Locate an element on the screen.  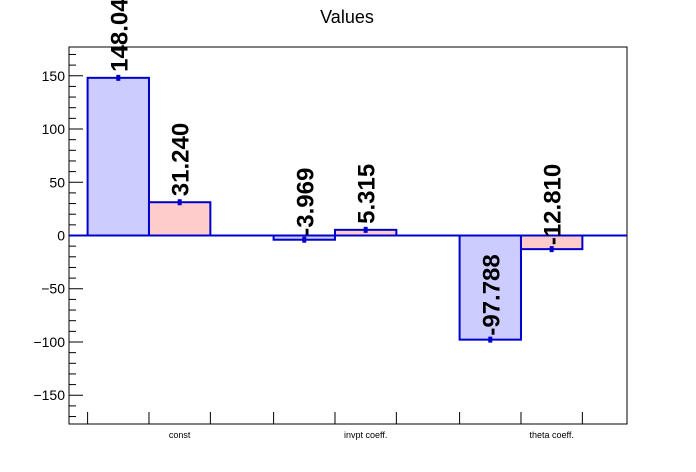
bar-value-label: -12.810 is located at coordinates (553, 204).